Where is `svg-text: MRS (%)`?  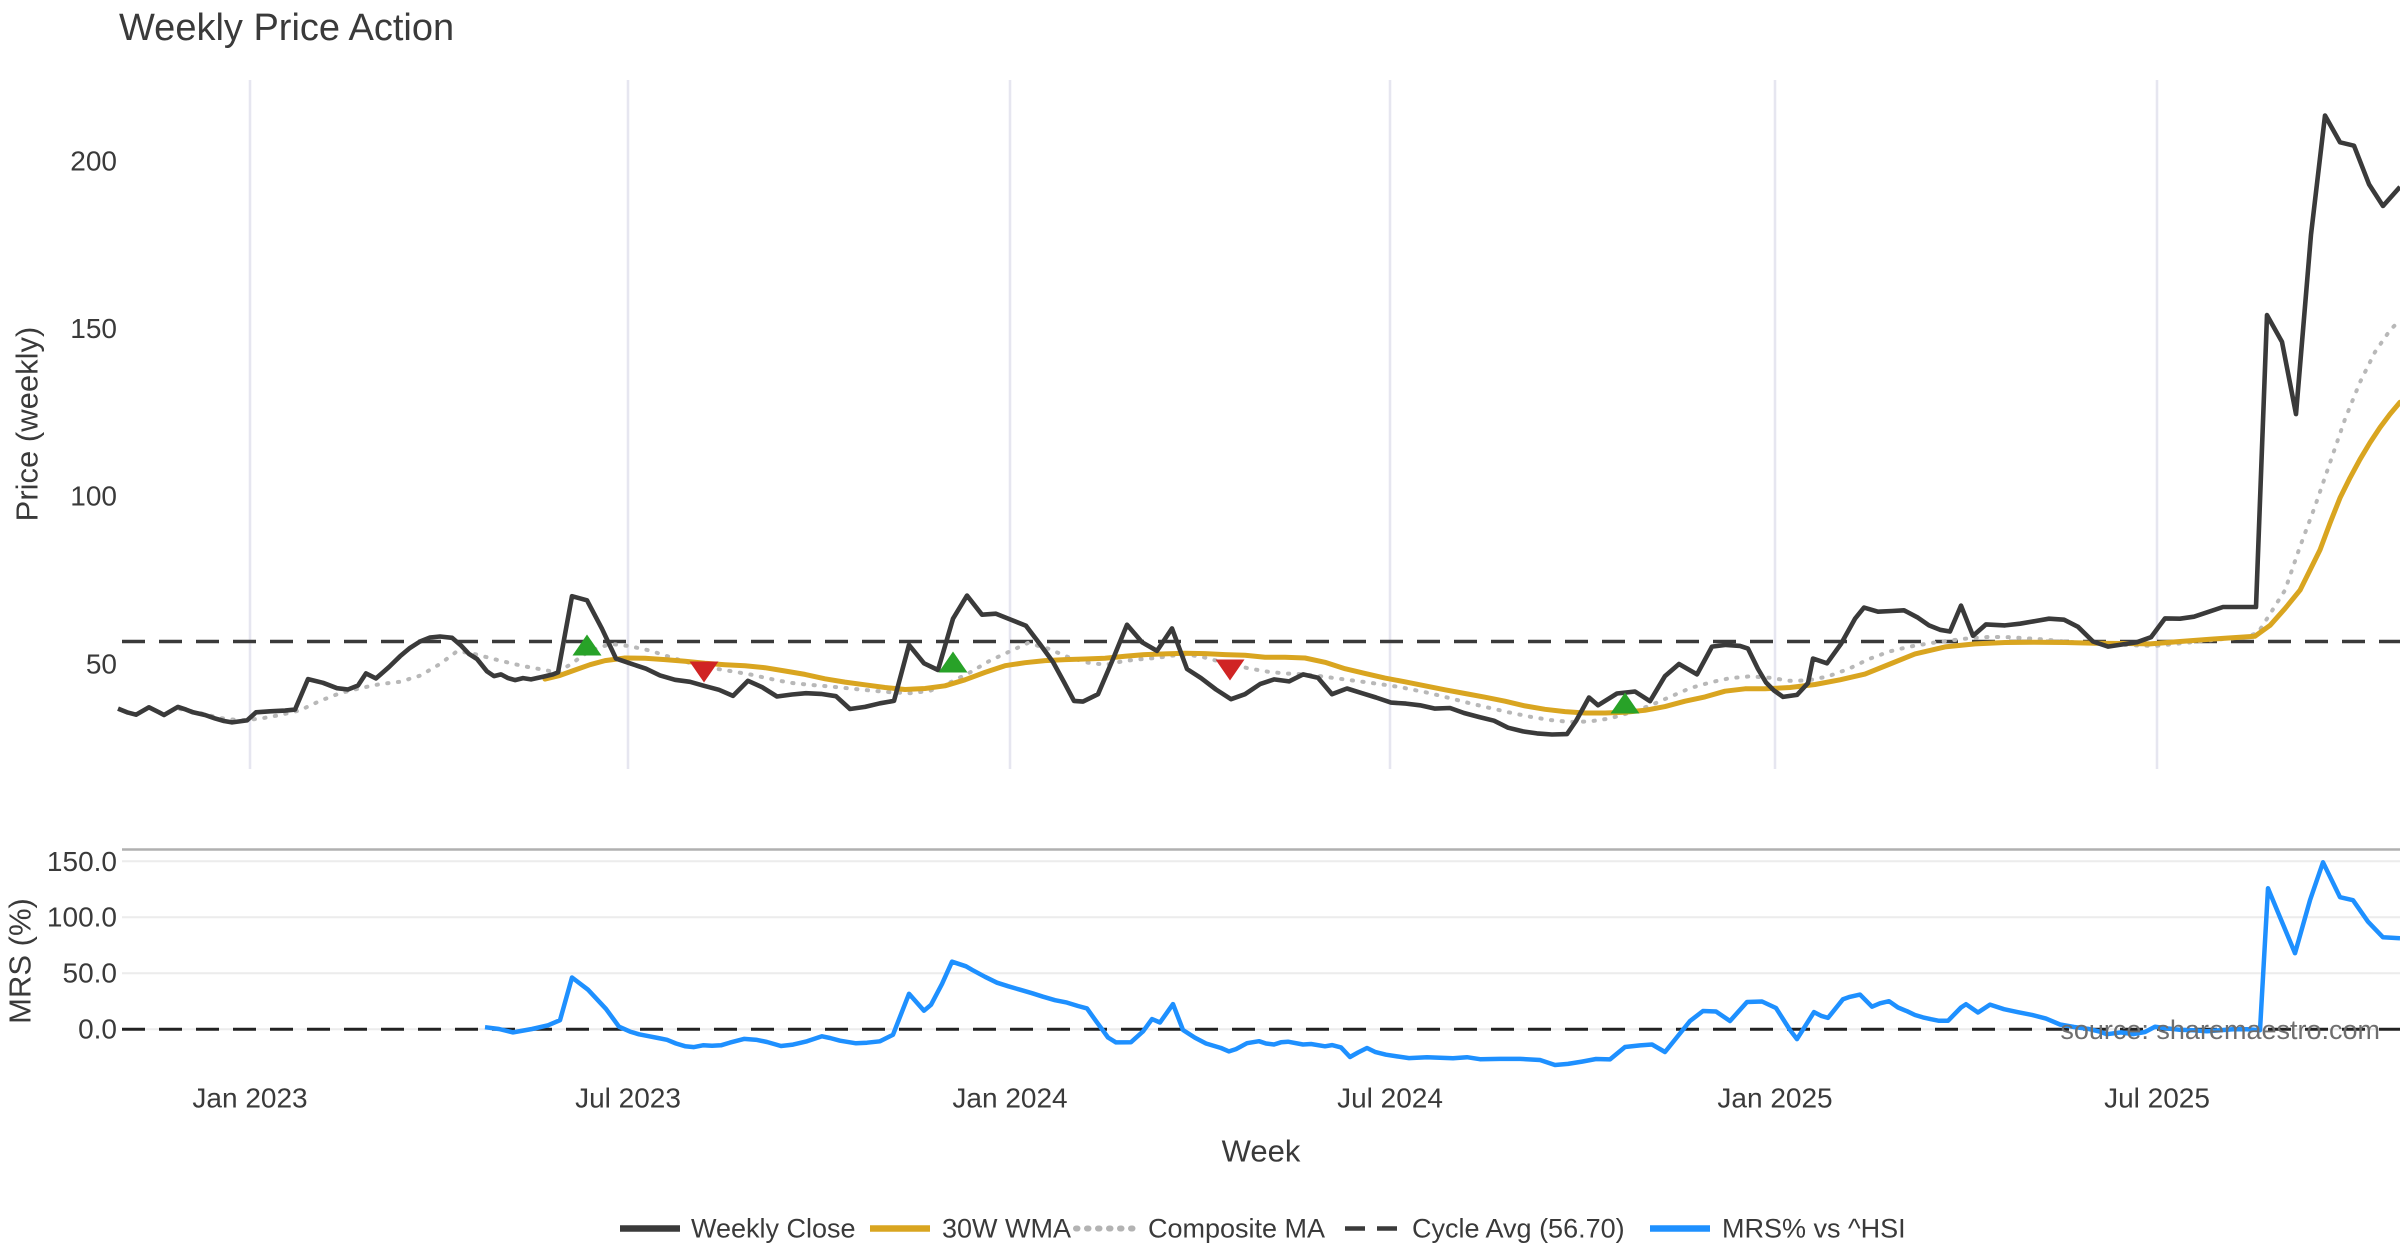
svg-text: MRS (%) is located at coordinates (20, 961).